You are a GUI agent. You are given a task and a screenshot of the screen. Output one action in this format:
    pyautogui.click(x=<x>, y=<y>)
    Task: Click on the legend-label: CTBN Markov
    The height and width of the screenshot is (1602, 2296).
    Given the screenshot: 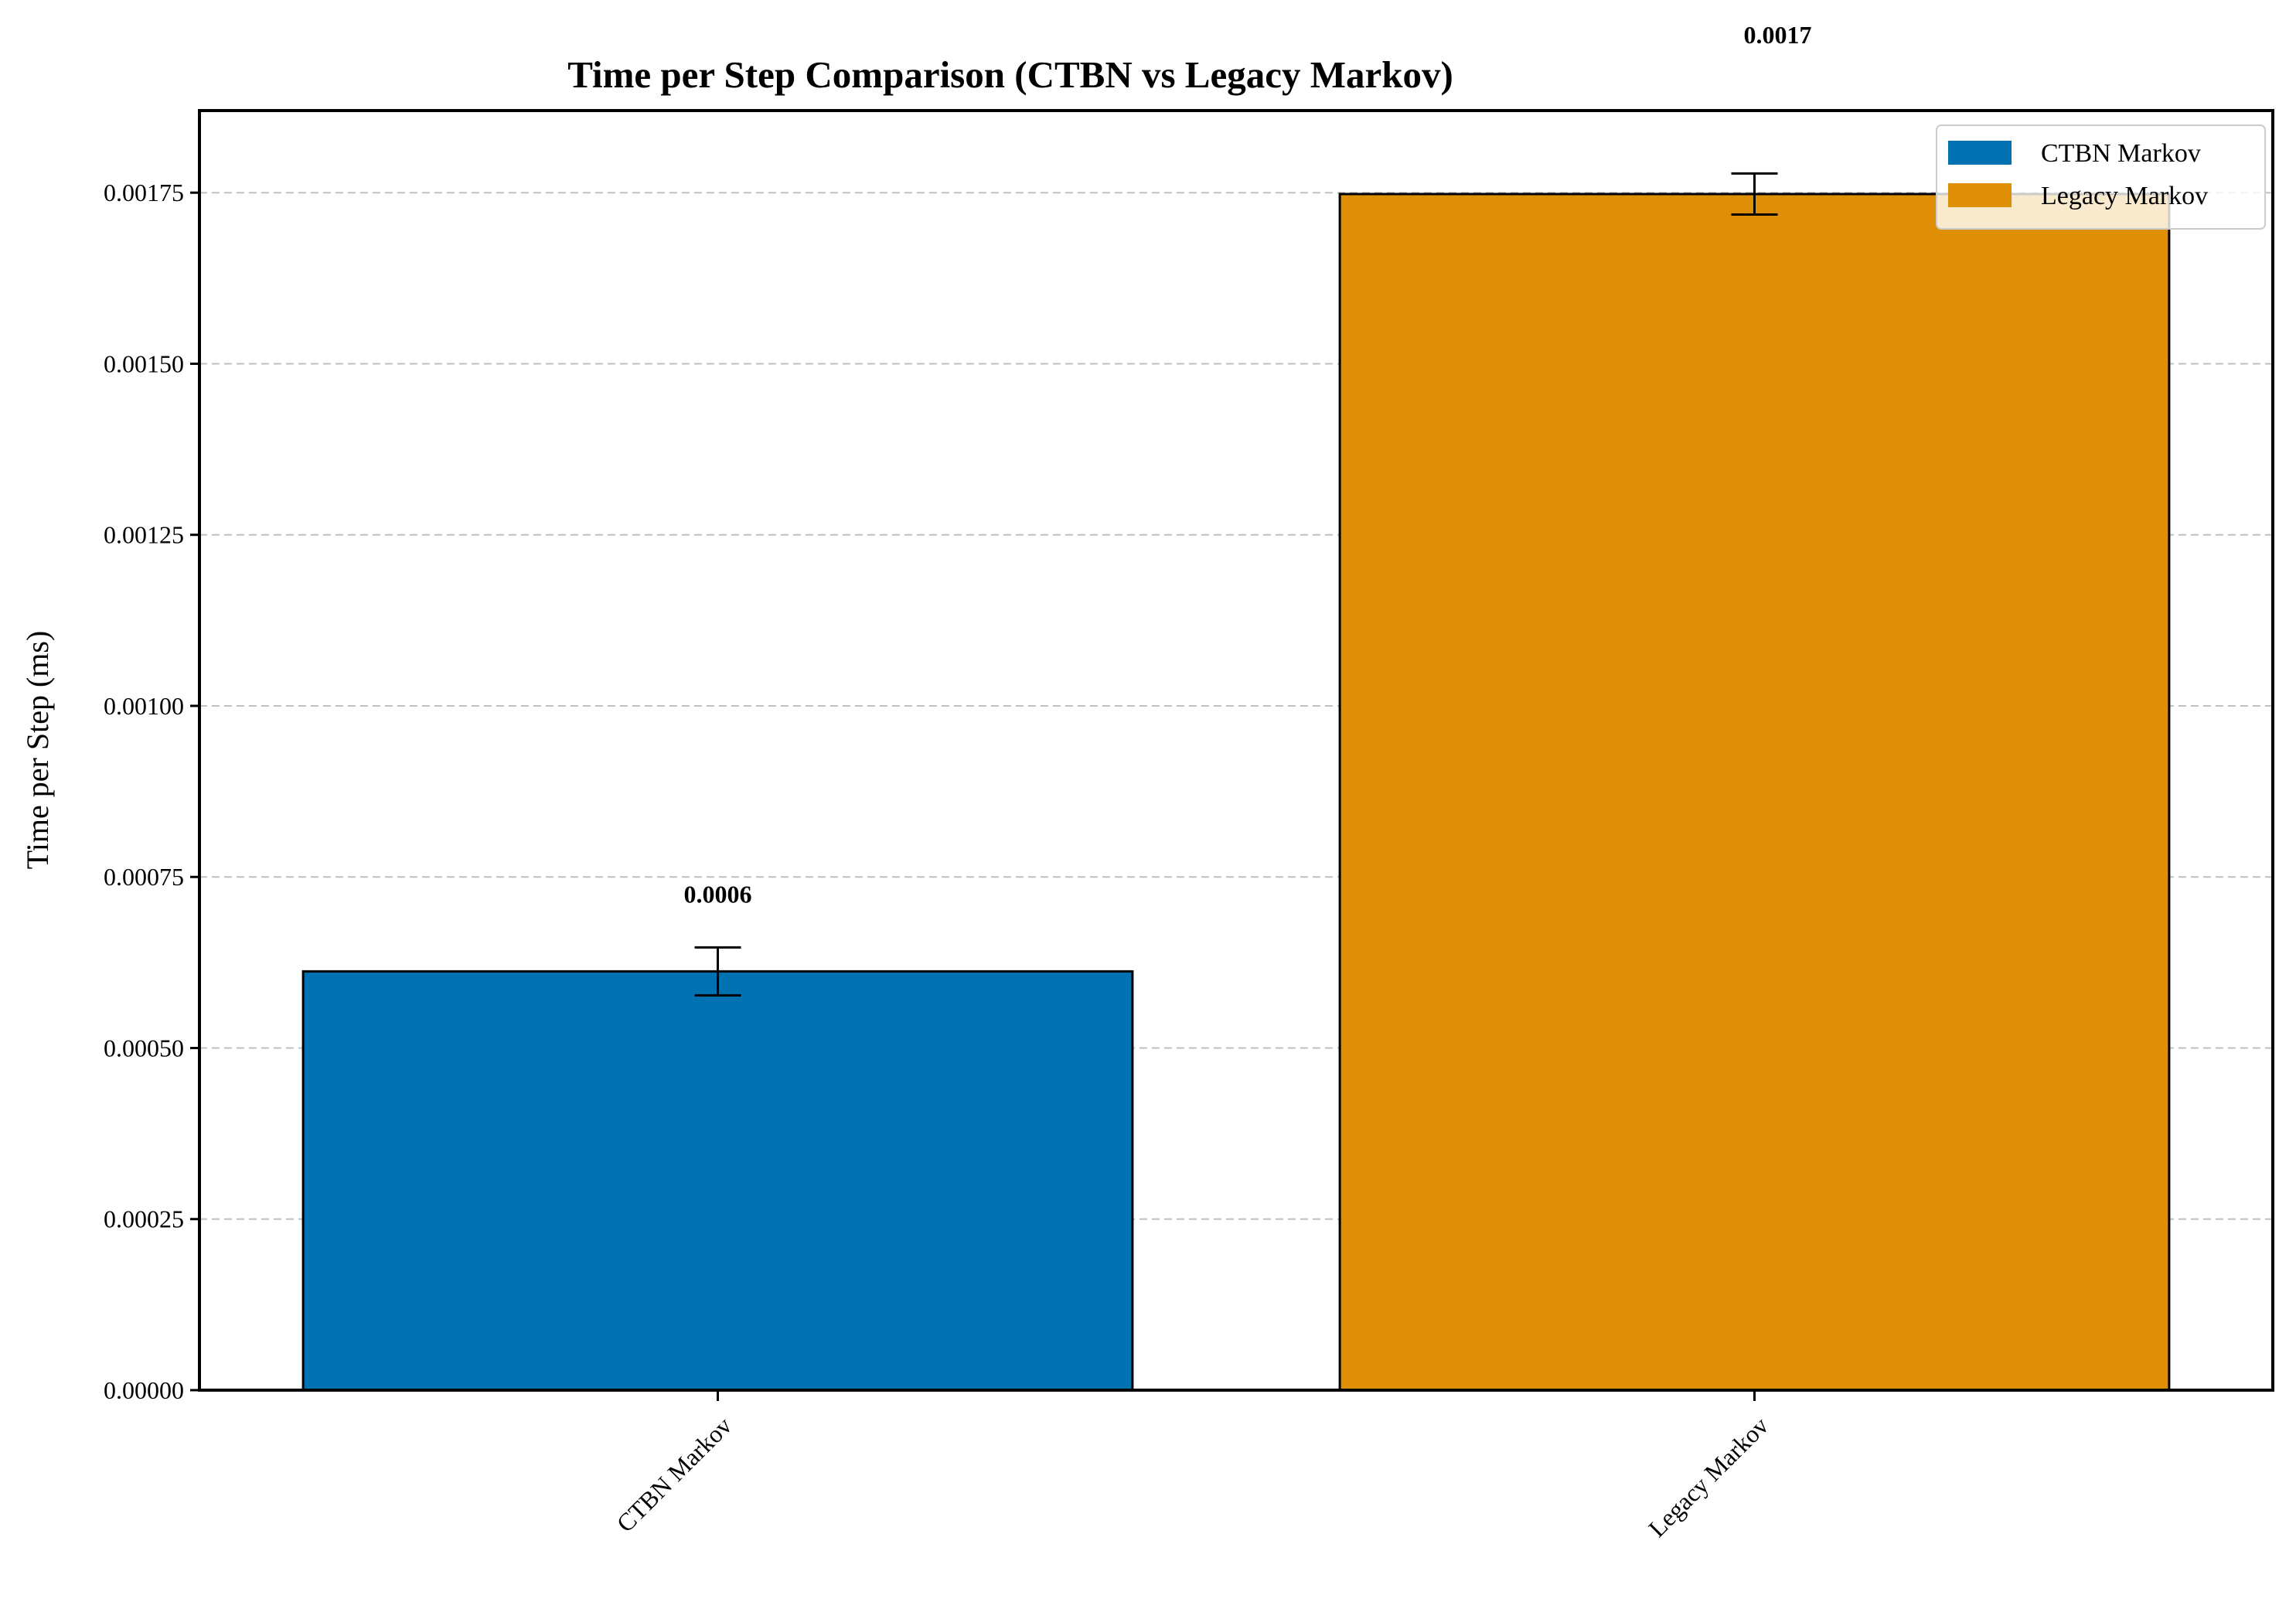 What is the action you would take?
    pyautogui.click(x=2121, y=153)
    